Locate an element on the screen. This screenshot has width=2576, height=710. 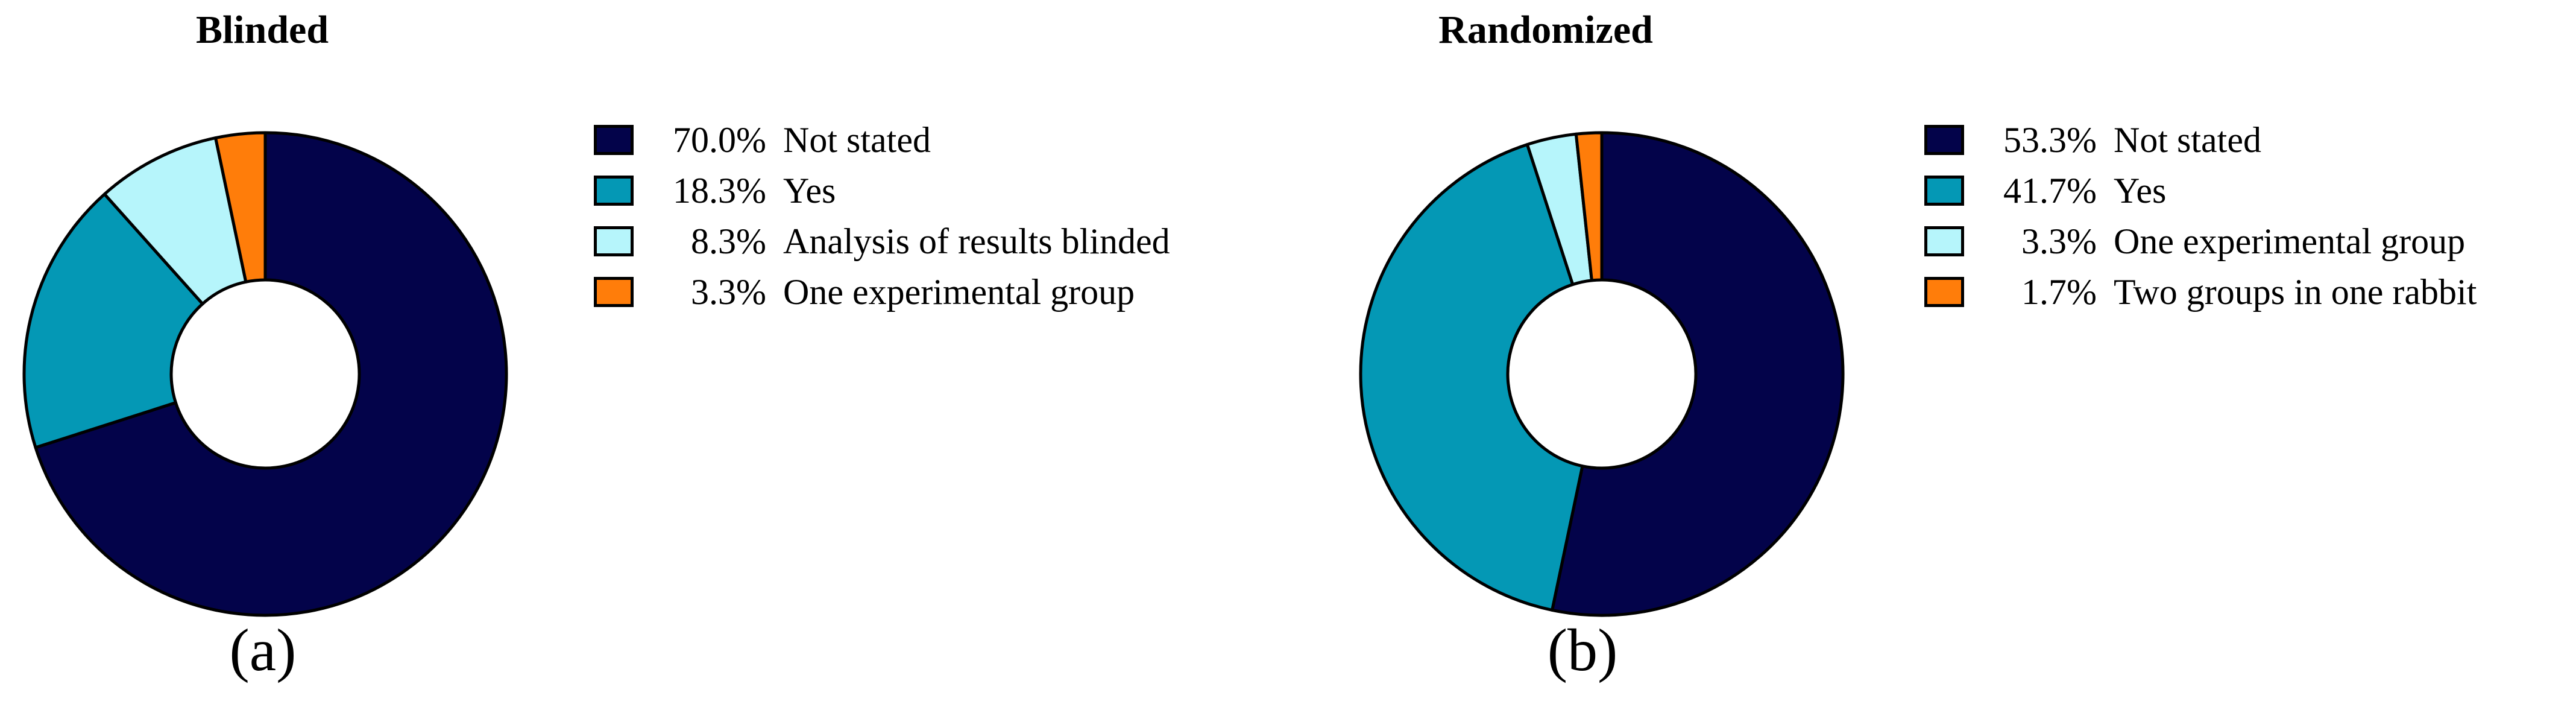
legend-value: 53.3% is located at coordinates (2050, 139).